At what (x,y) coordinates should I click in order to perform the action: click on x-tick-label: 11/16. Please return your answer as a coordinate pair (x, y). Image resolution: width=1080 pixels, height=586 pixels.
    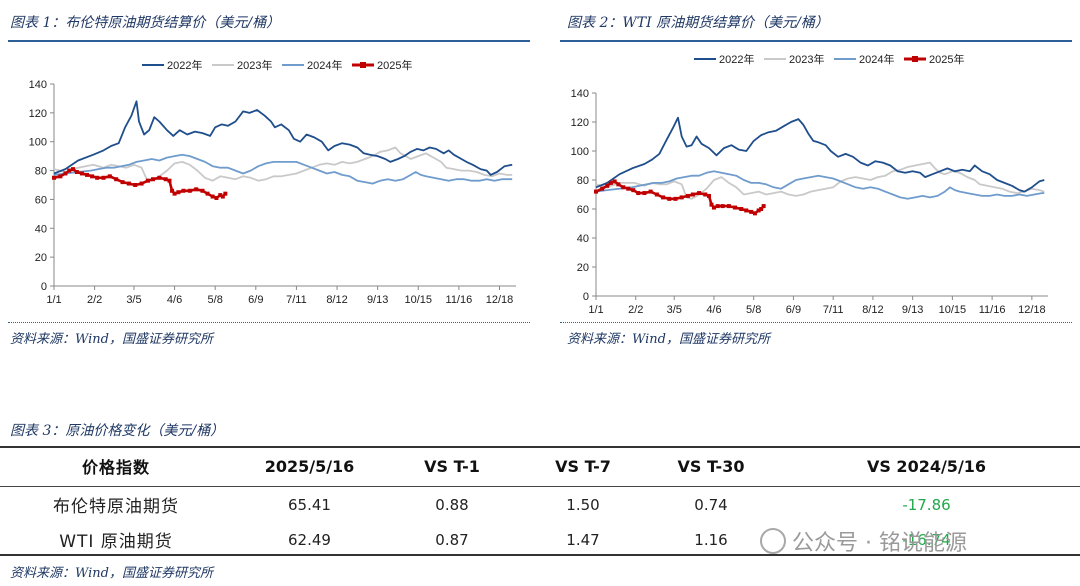
    Looking at the image, I should click on (459, 300).